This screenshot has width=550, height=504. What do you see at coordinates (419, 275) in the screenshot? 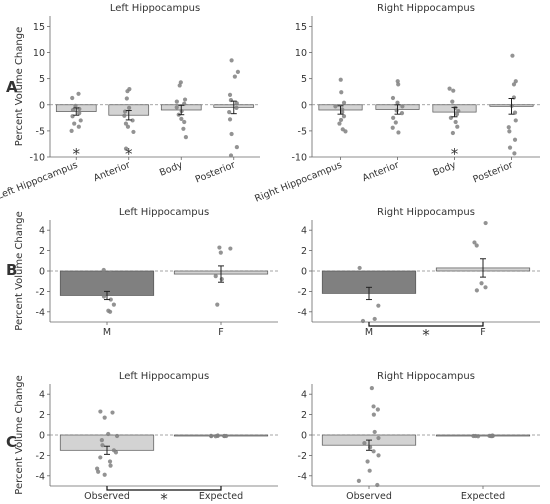
I see `chart-b-right: Right Hippocampus -4 -2 0 2 4 M F *` at bounding box center [419, 275].